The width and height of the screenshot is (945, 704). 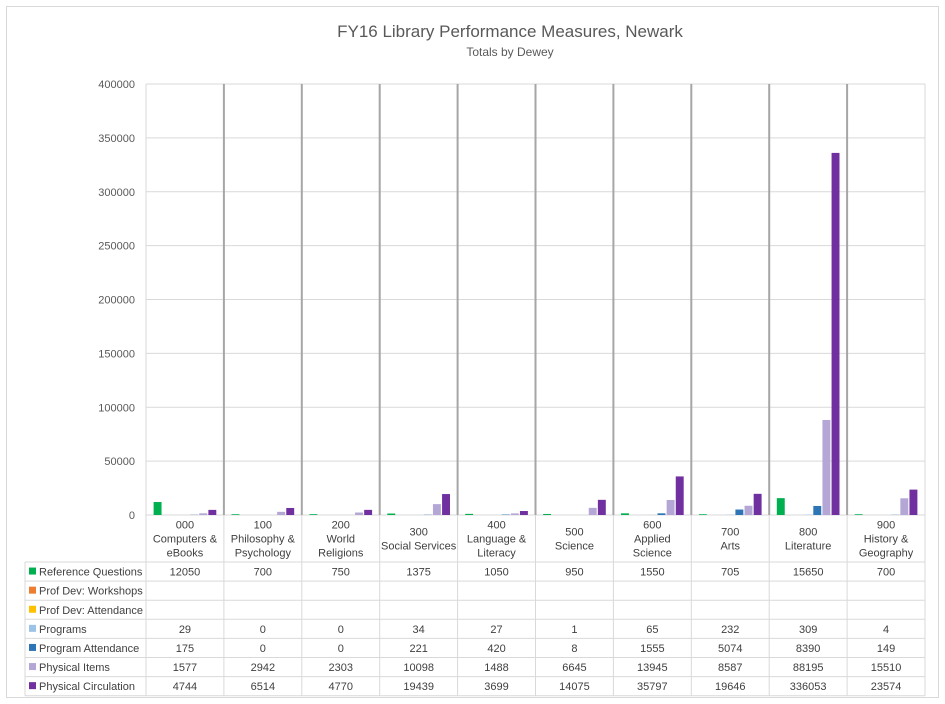 I want to click on category-label: 000, so click(x=185, y=526).